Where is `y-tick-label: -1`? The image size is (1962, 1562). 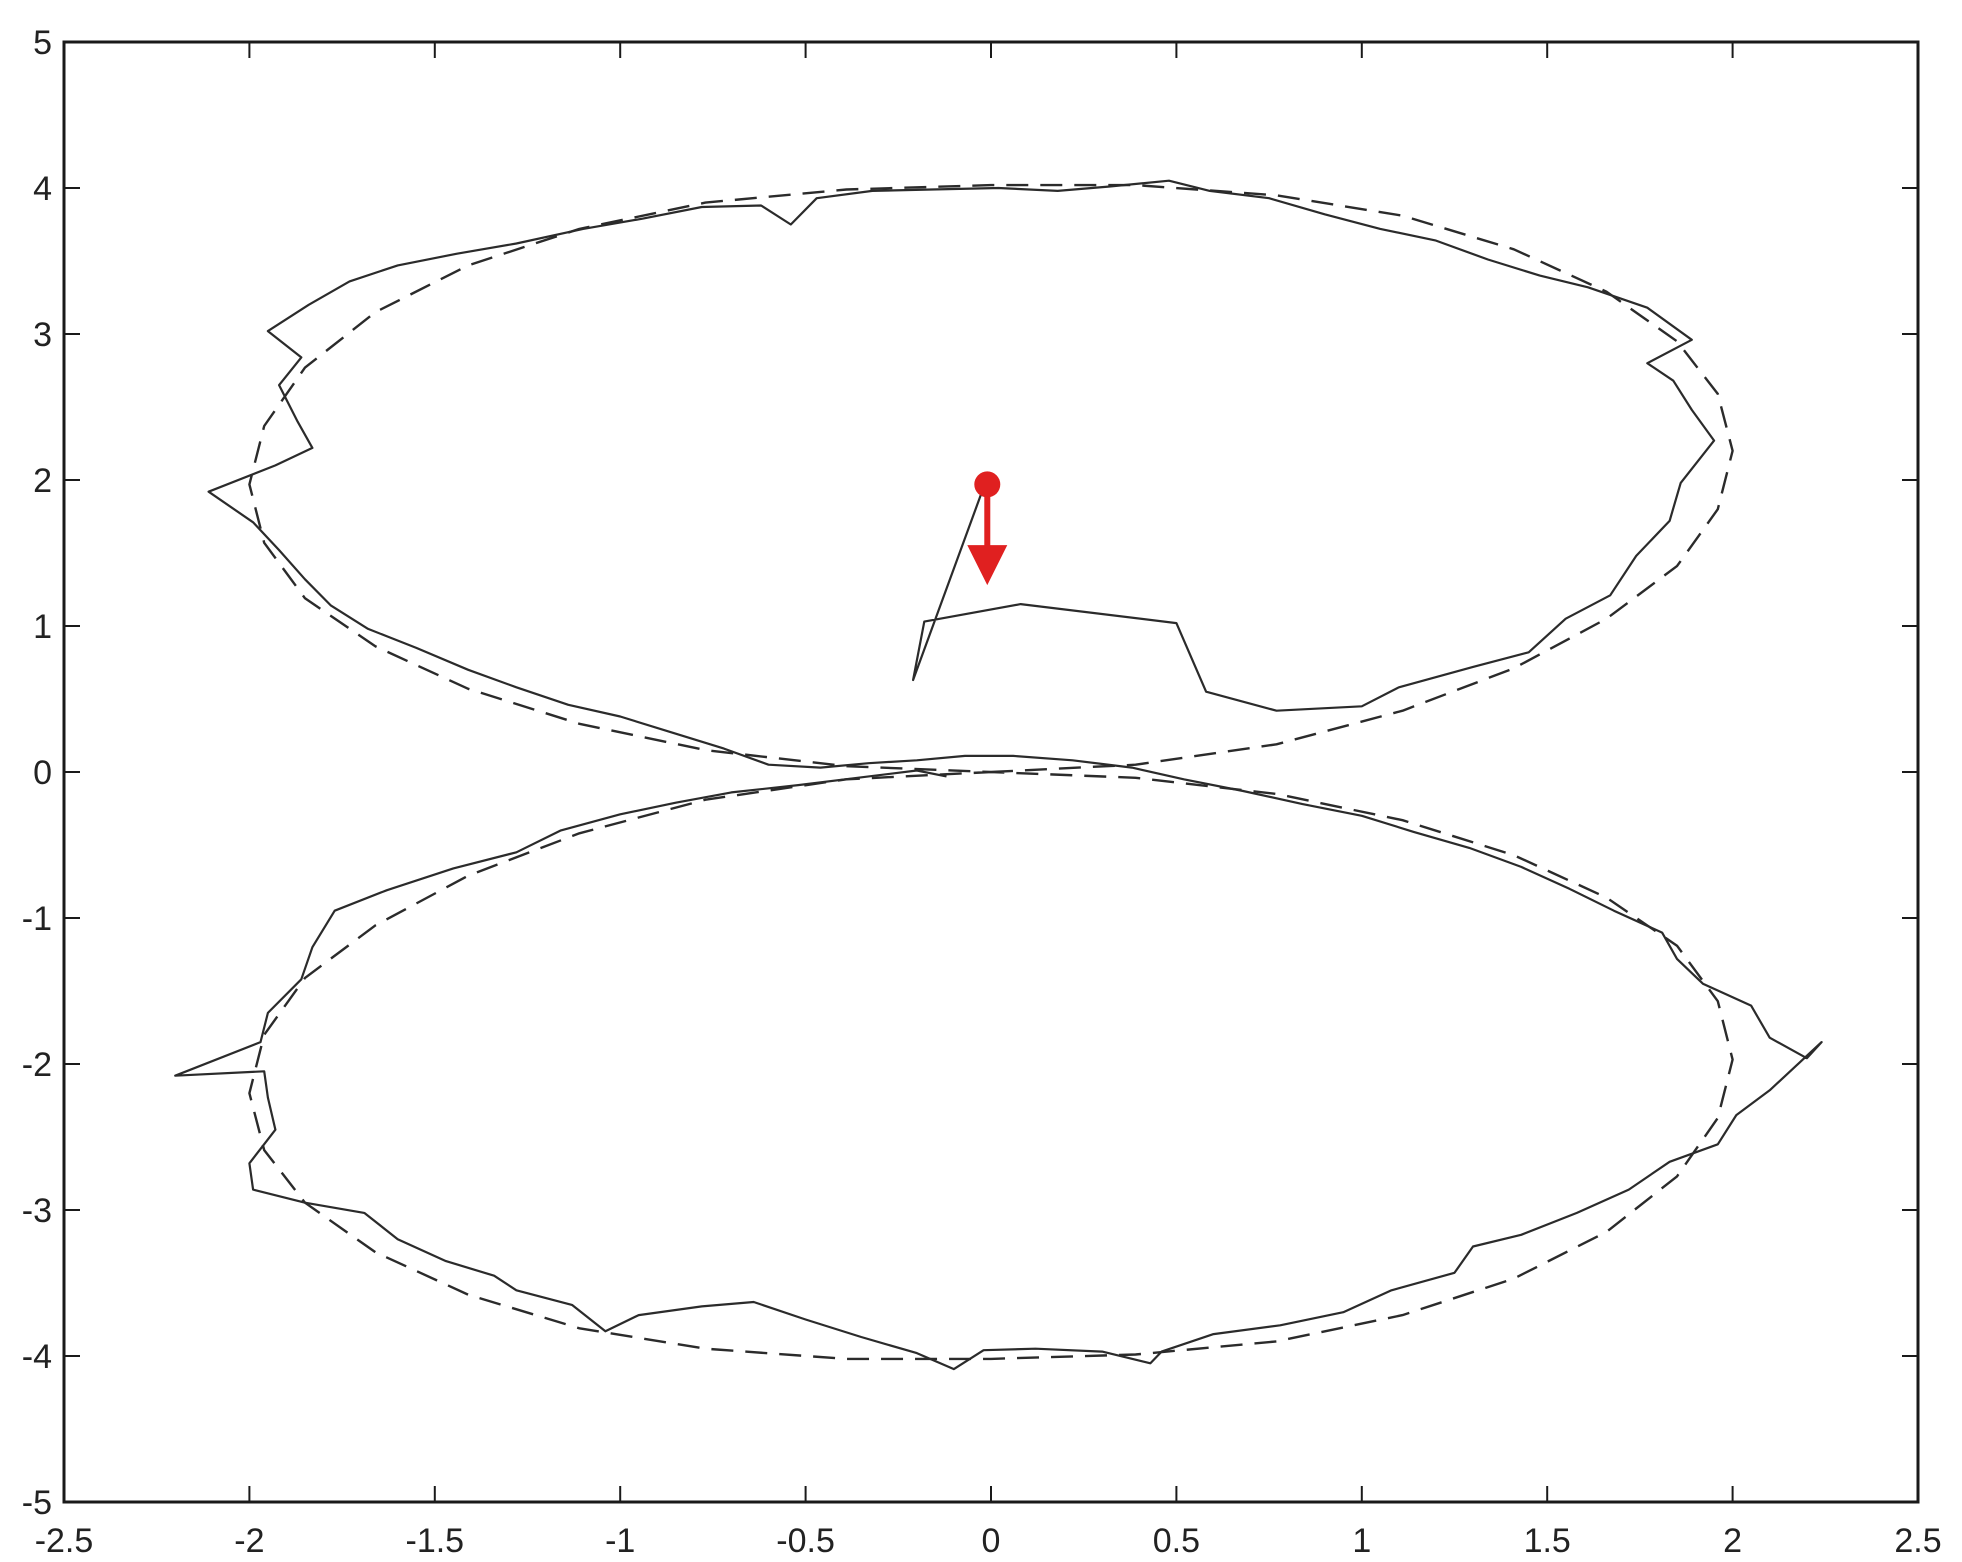
y-tick-label: -1 is located at coordinates (37, 919).